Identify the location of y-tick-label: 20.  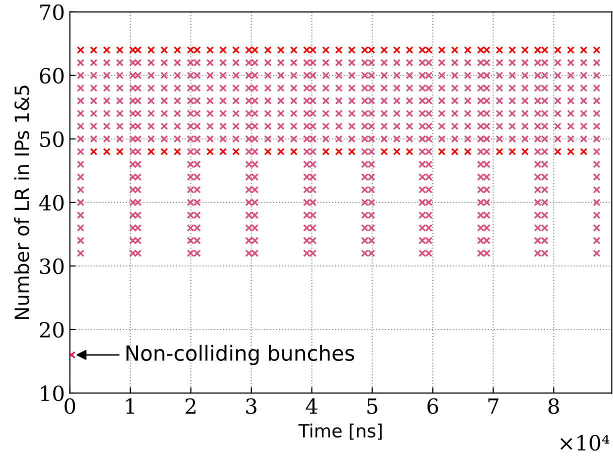
(52, 330).